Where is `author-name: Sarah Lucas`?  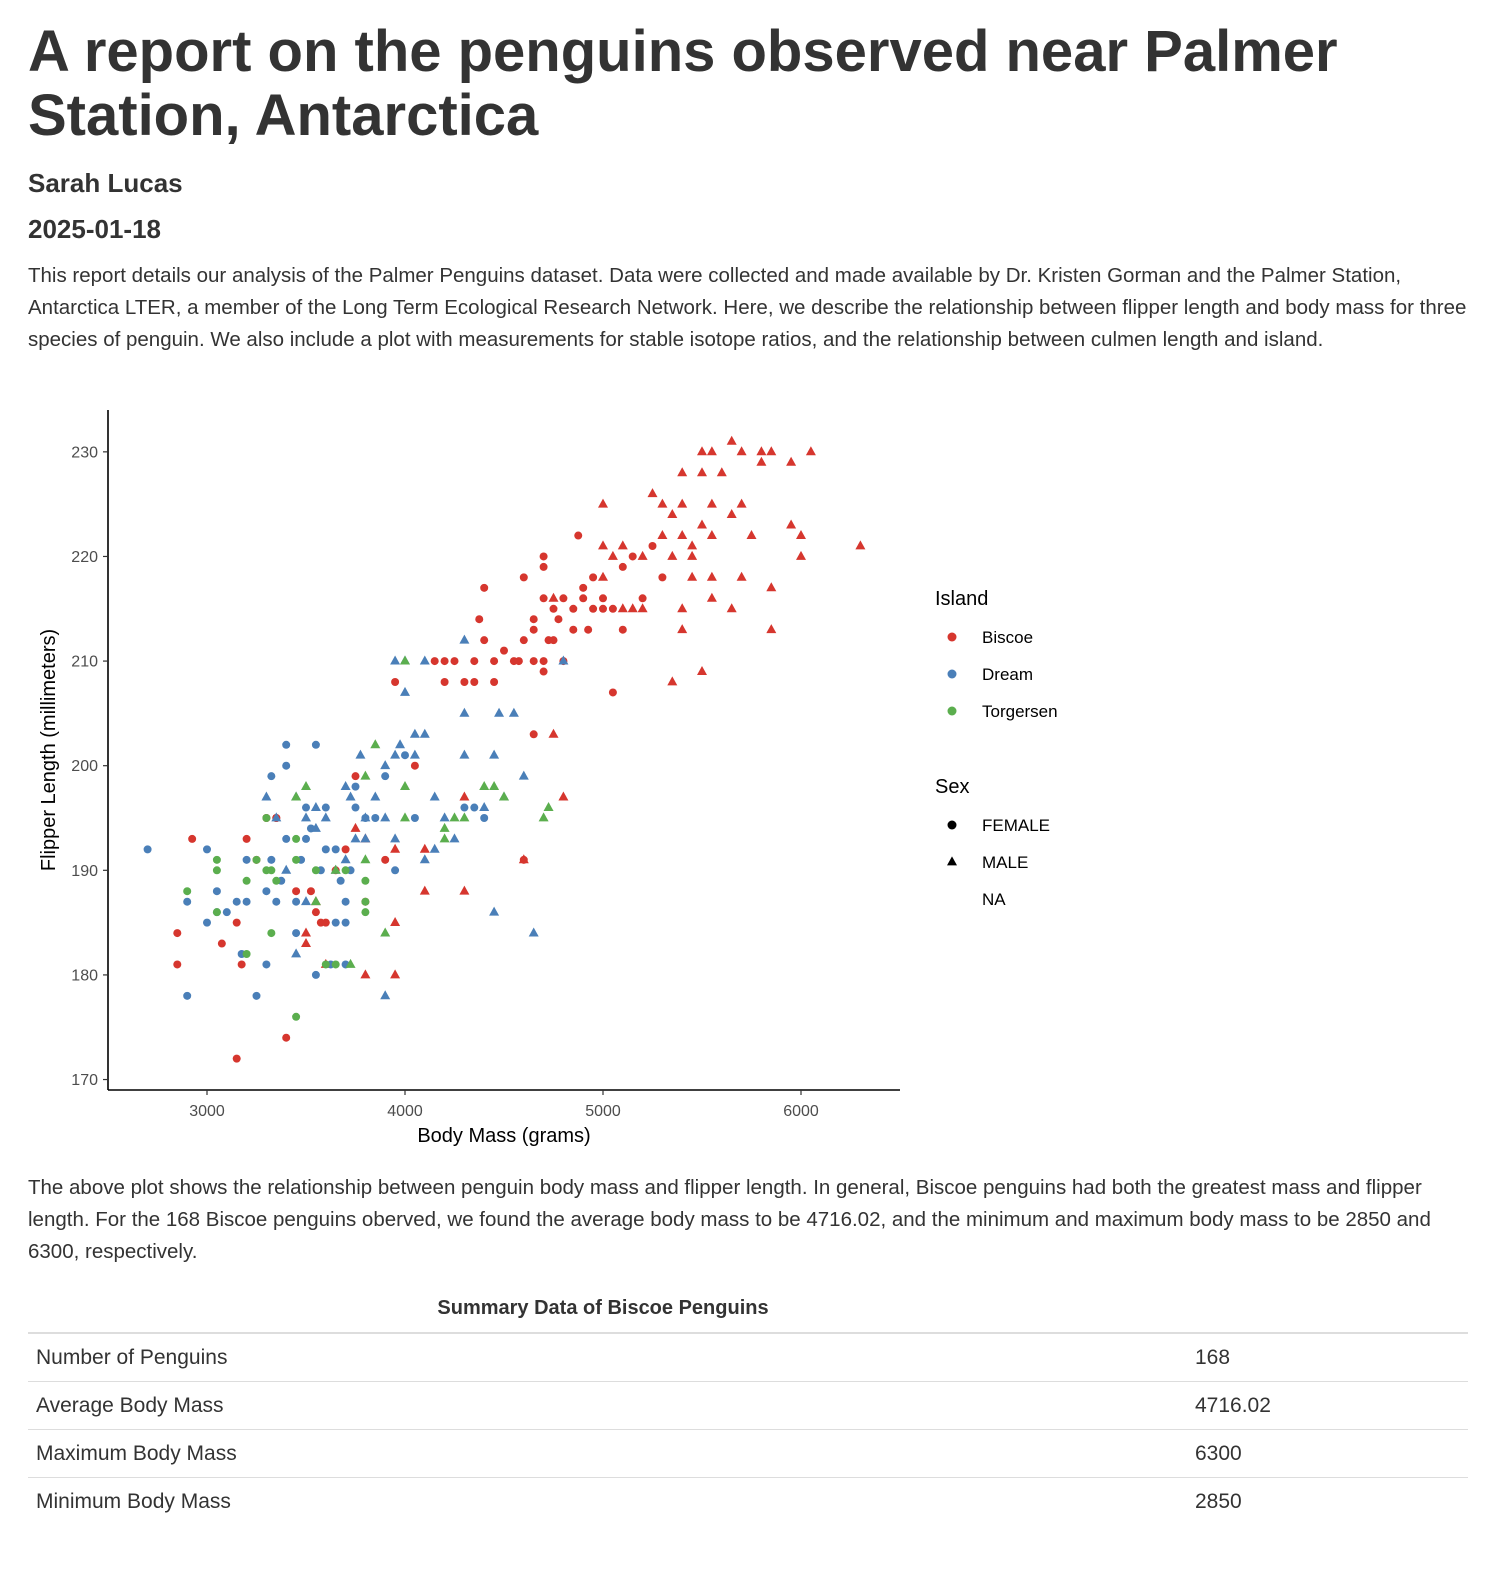 author-name: Sarah Lucas is located at coordinates (105, 183).